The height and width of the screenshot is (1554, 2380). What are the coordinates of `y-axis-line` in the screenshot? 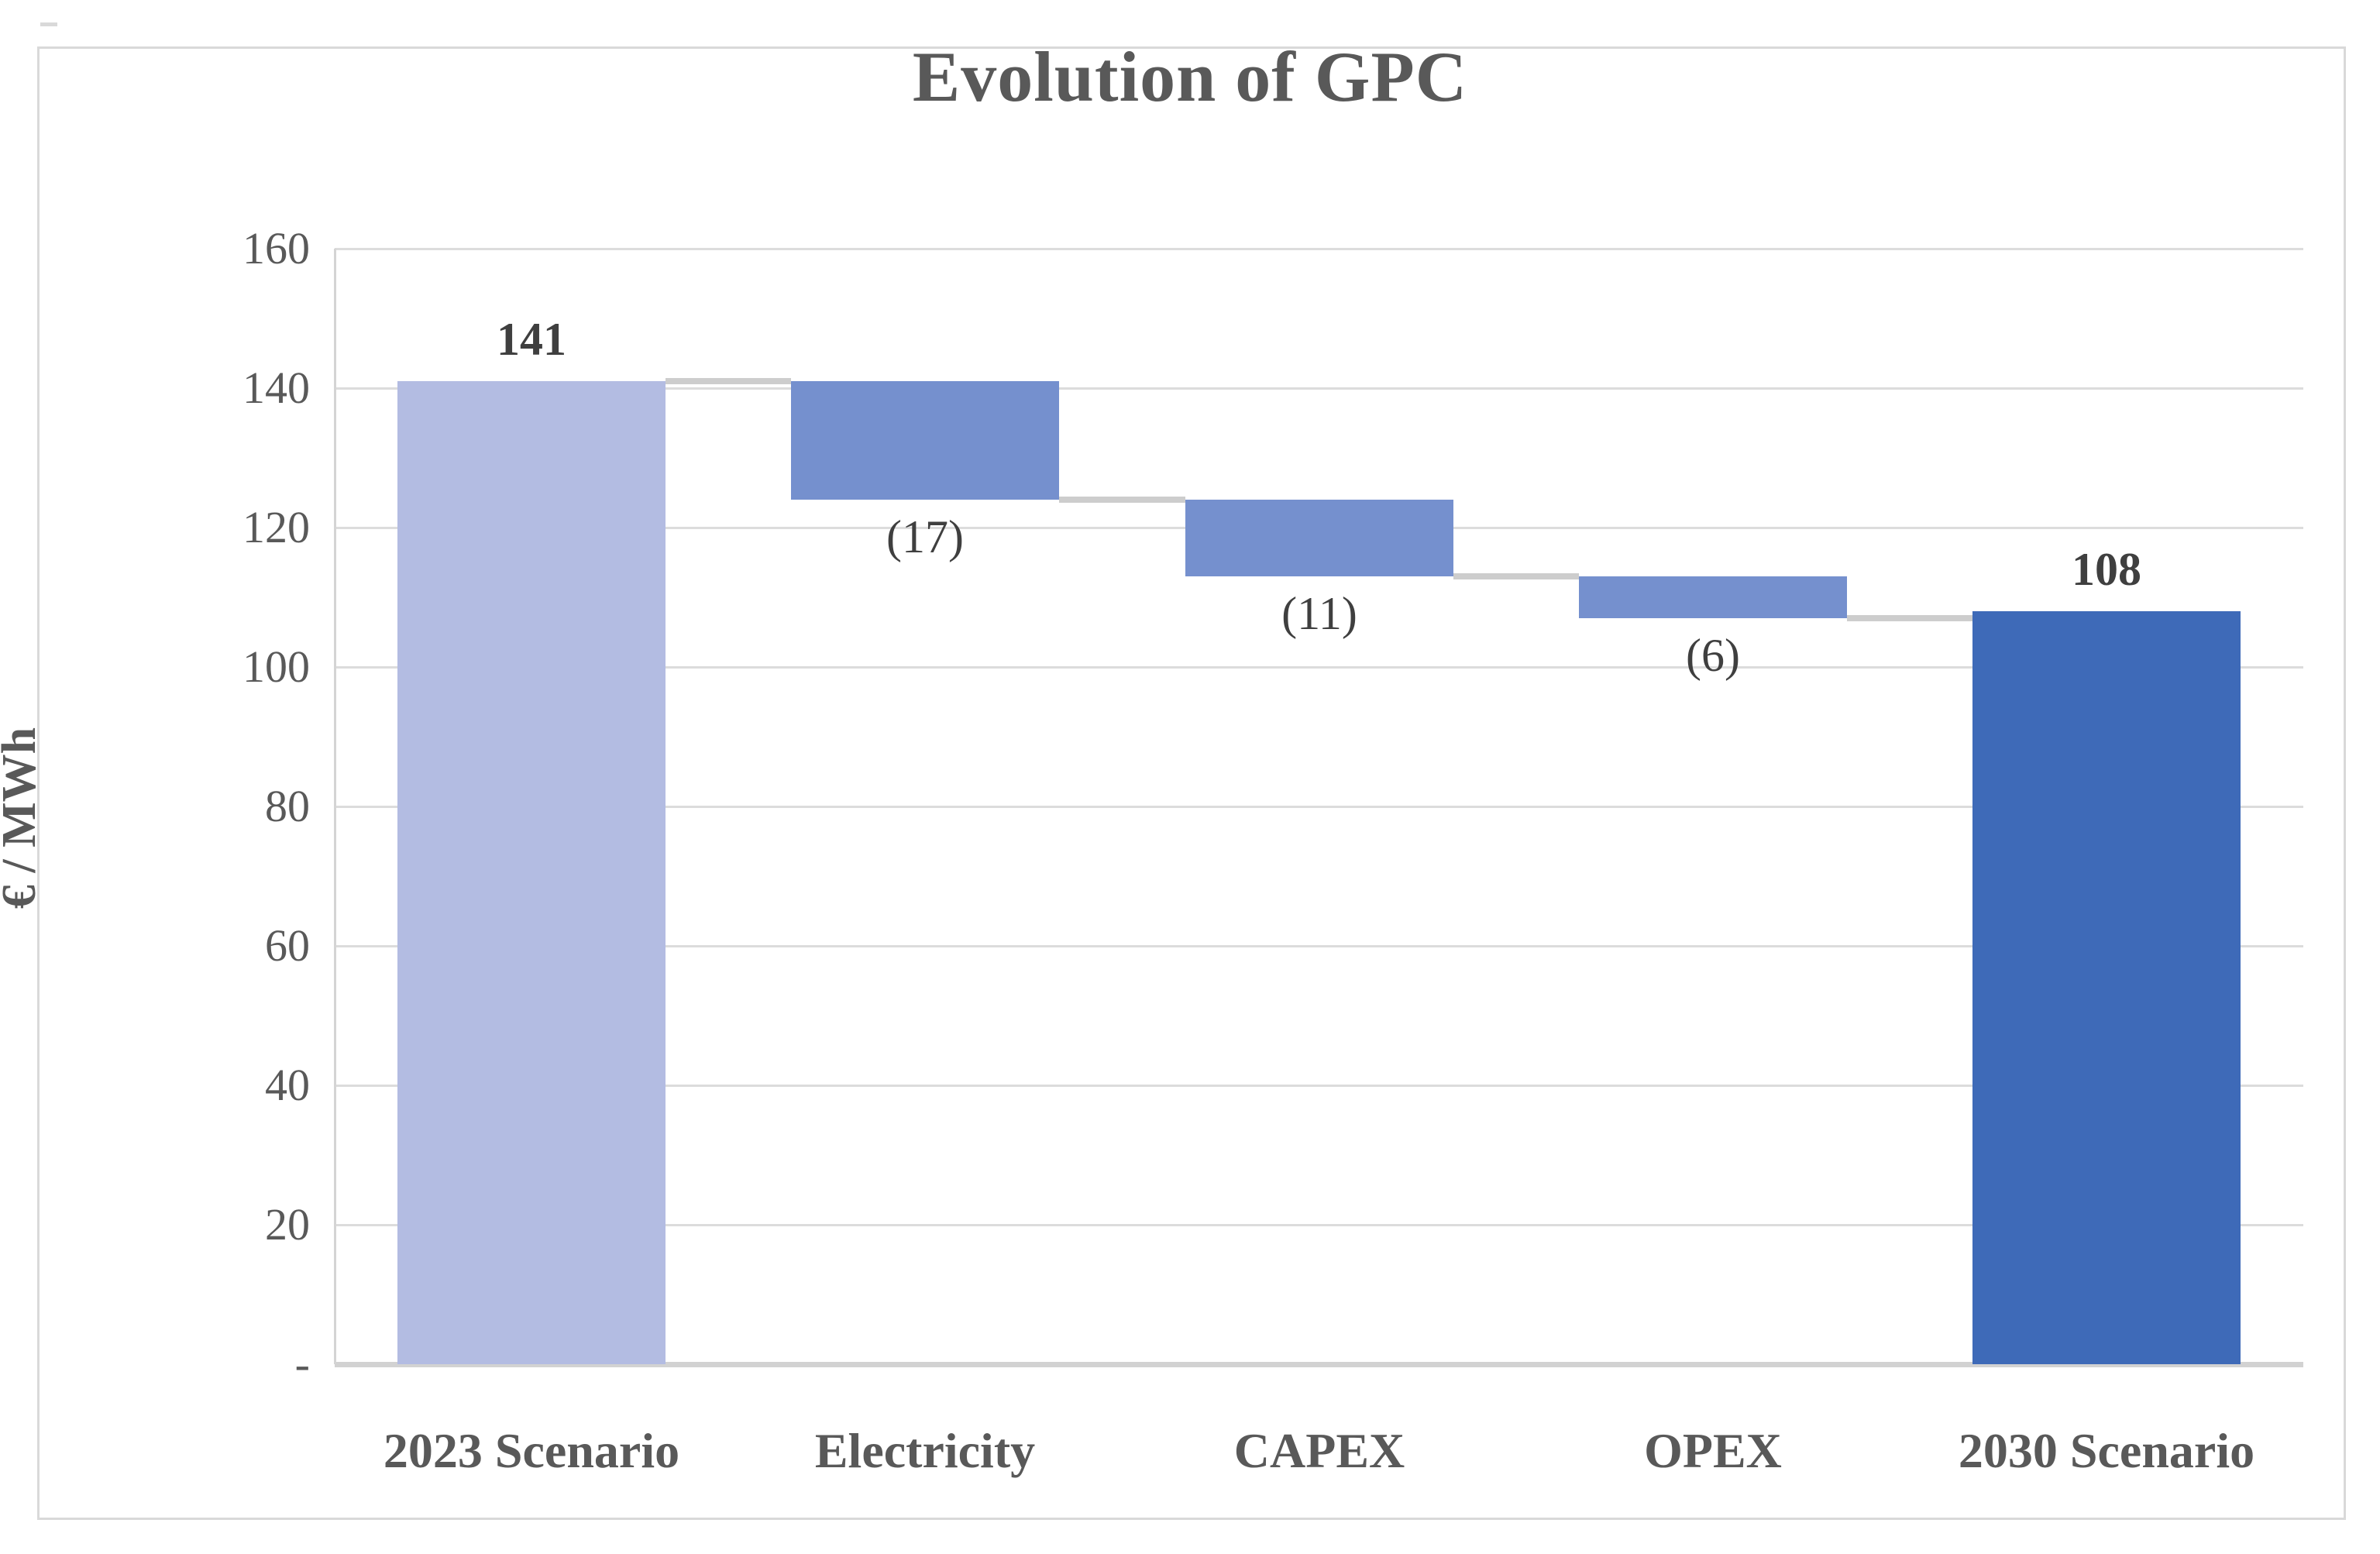 It's located at (335, 806).